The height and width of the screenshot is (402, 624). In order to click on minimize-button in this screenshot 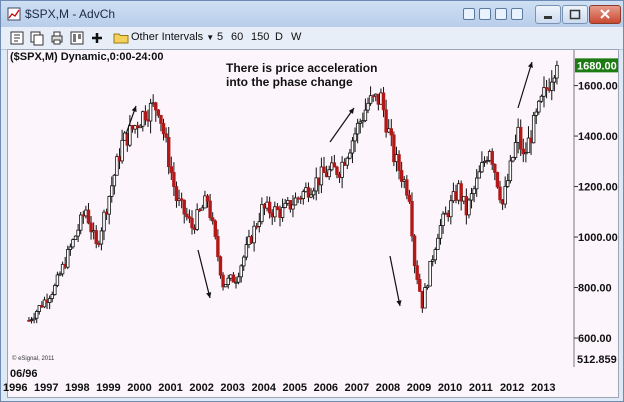, I will do `click(548, 14)`.